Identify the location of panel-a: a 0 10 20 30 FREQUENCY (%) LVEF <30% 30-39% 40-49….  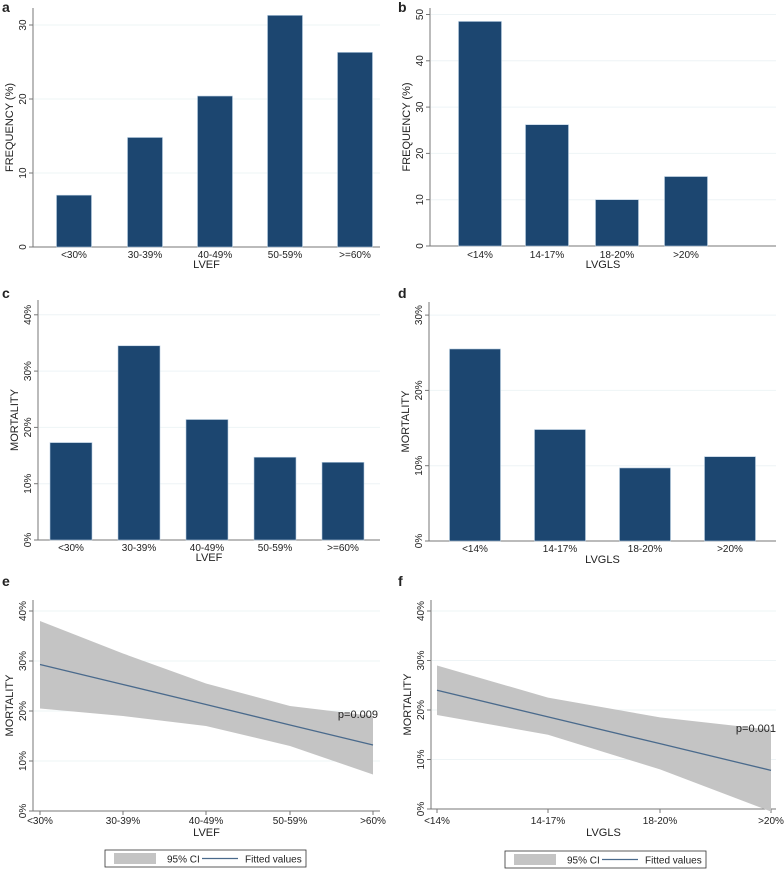
(191, 135).